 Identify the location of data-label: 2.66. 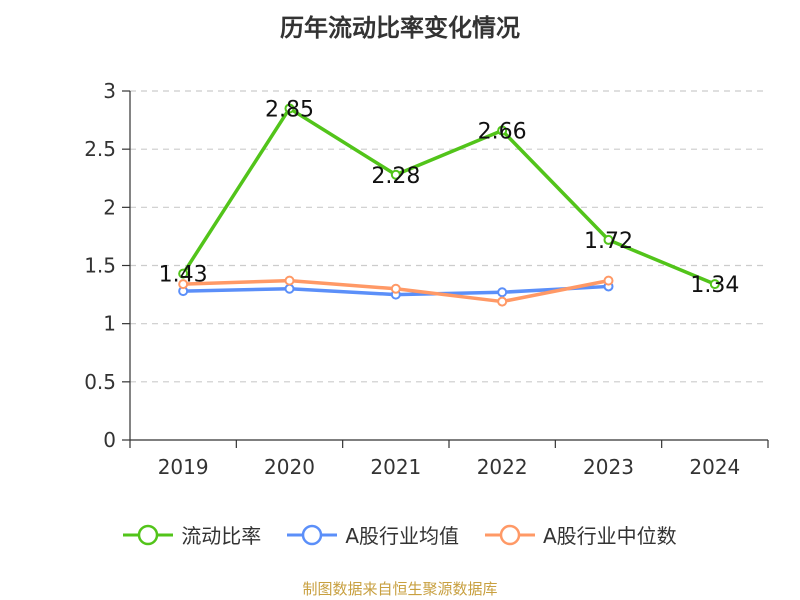
(502, 132).